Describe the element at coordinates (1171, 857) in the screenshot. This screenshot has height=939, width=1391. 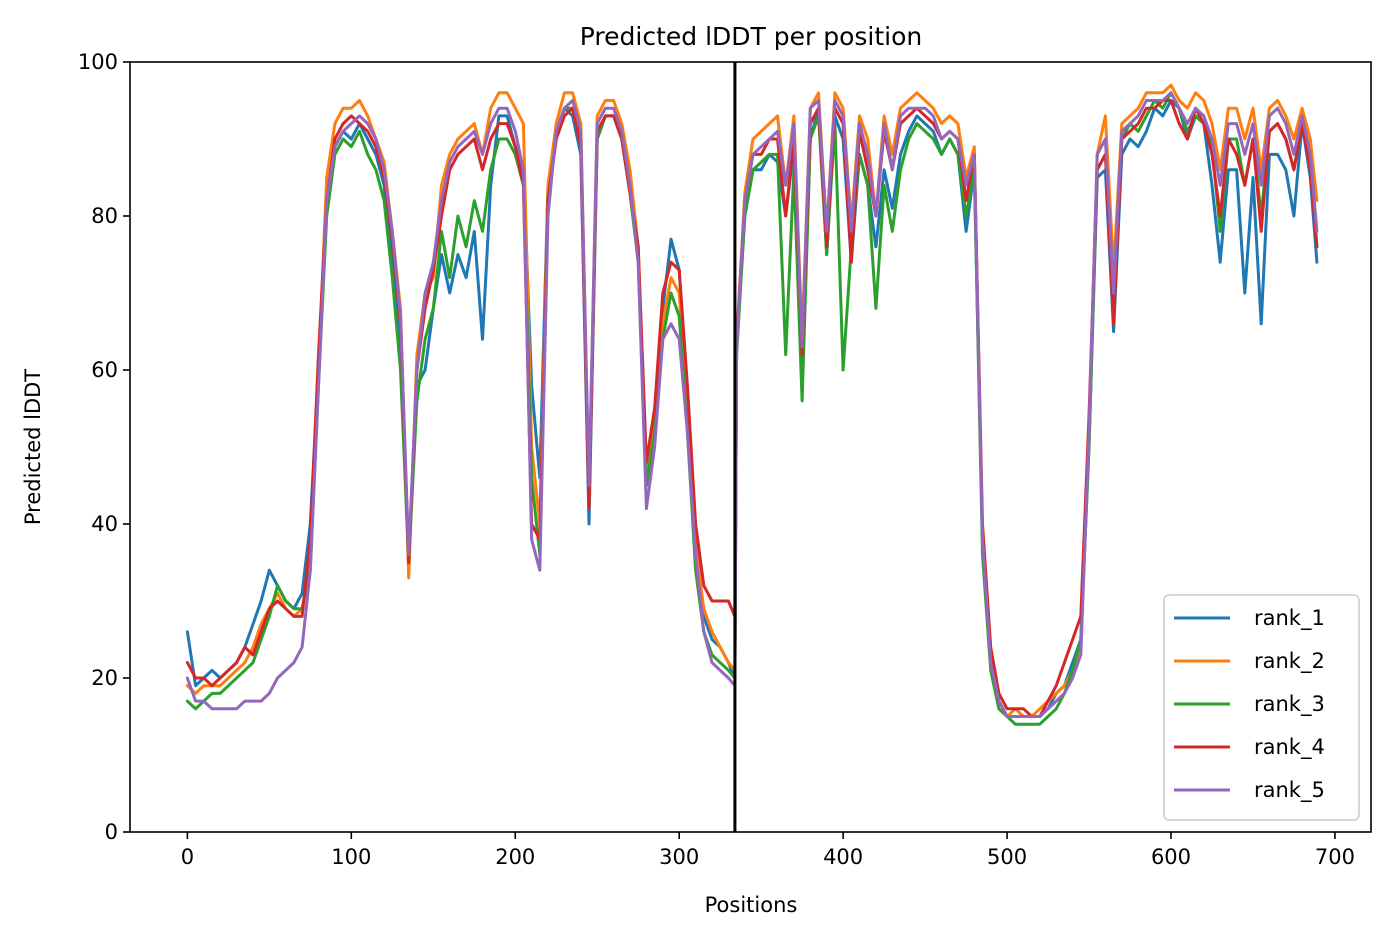
I see `x-tick-label: 600` at that location.